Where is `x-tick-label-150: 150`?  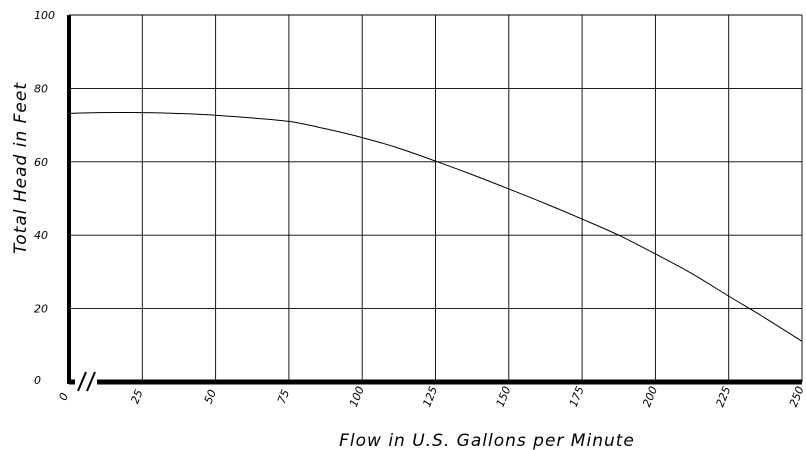
x-tick-label-150: 150 is located at coordinates (504, 397).